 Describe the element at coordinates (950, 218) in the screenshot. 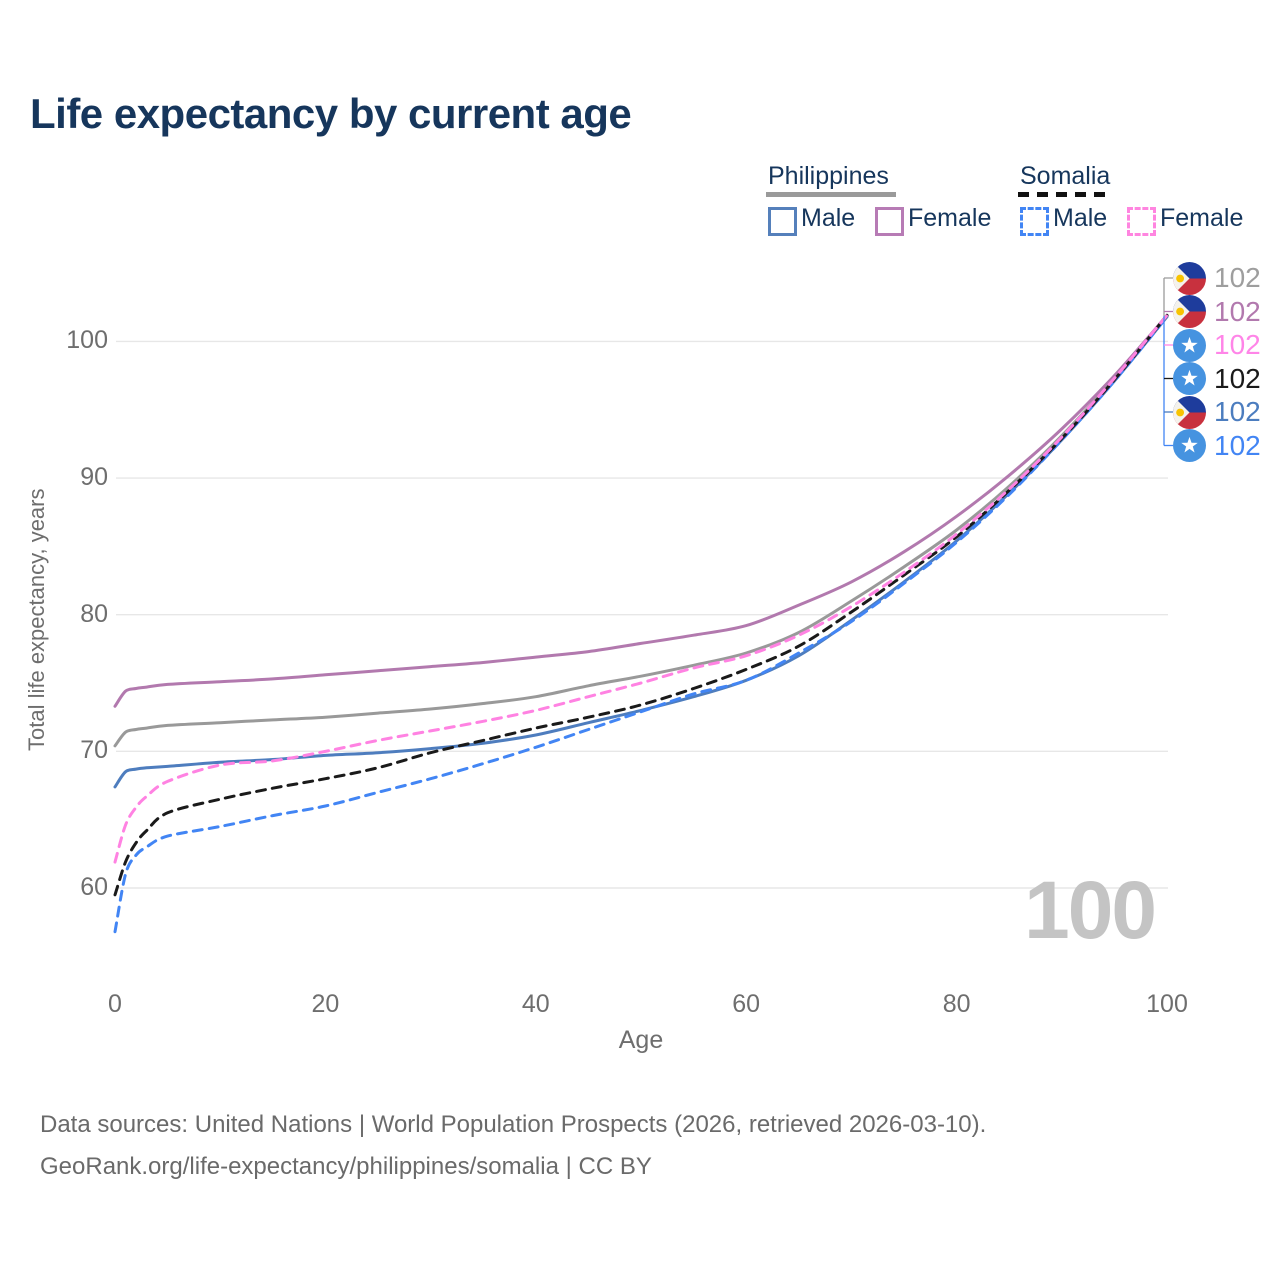

I see `legend-label-philippines-female: Female` at that location.